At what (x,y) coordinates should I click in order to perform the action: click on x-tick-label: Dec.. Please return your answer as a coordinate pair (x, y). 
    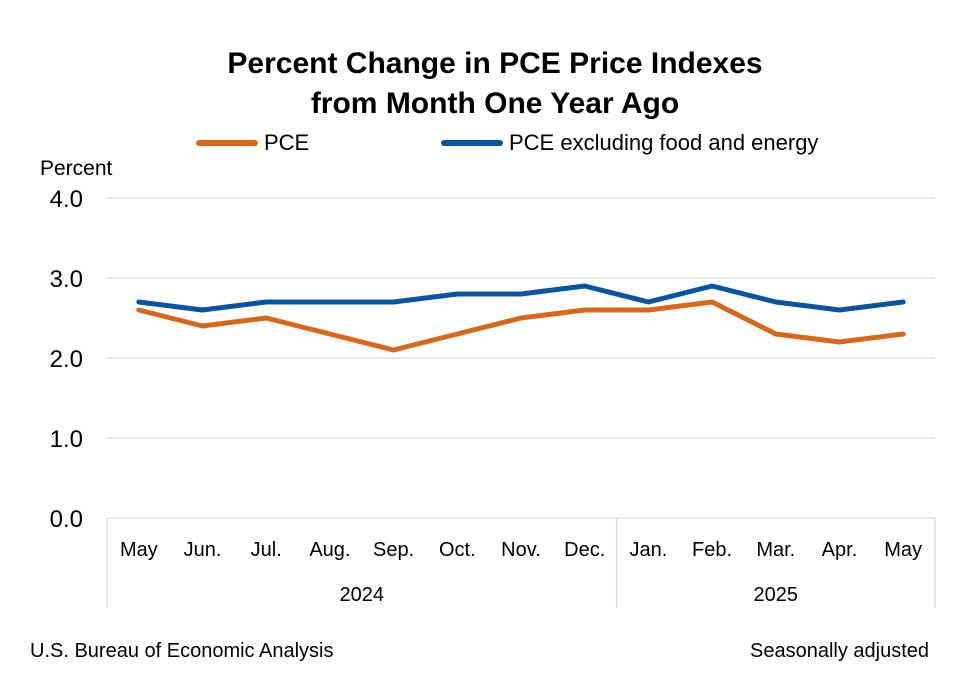
    Looking at the image, I should click on (584, 550).